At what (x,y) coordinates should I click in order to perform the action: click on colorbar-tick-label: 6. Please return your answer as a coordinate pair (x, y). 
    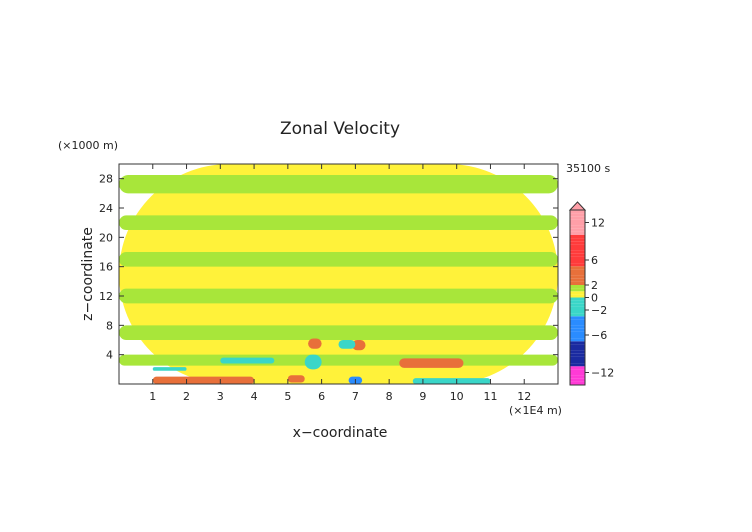
    Looking at the image, I should click on (594, 260).